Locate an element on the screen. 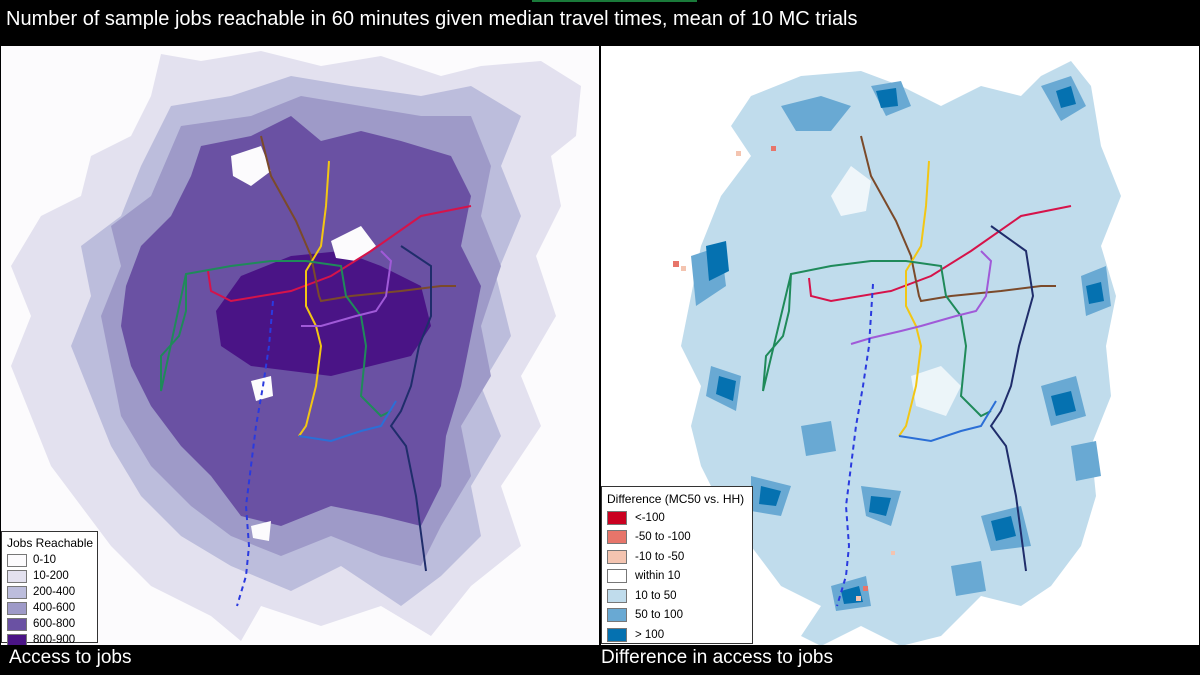 The image size is (1200, 675). diff-zone-negative is located at coordinates (784, 373).